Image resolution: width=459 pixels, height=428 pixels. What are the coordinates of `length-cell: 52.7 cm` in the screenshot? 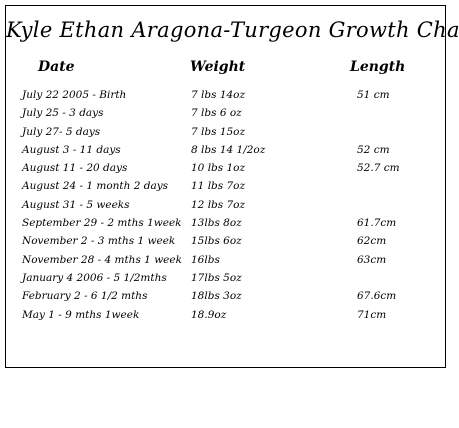 It's located at (378, 168).